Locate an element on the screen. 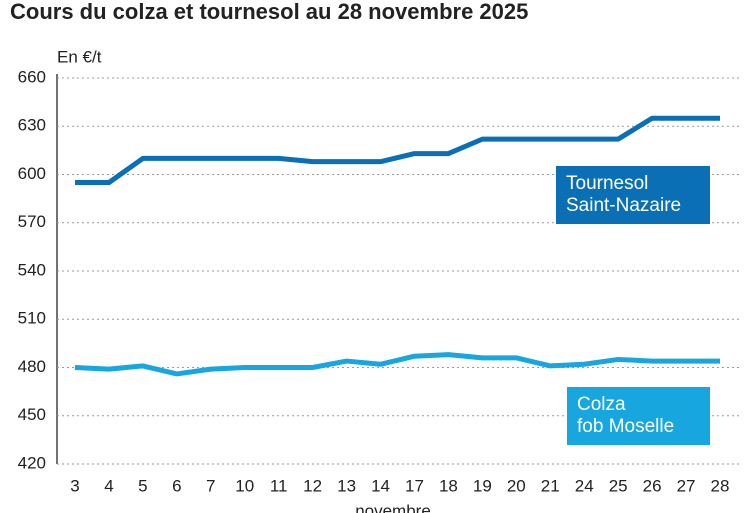 Image resolution: width=747 pixels, height=513 pixels. x-tick-label: 12 is located at coordinates (312, 485).